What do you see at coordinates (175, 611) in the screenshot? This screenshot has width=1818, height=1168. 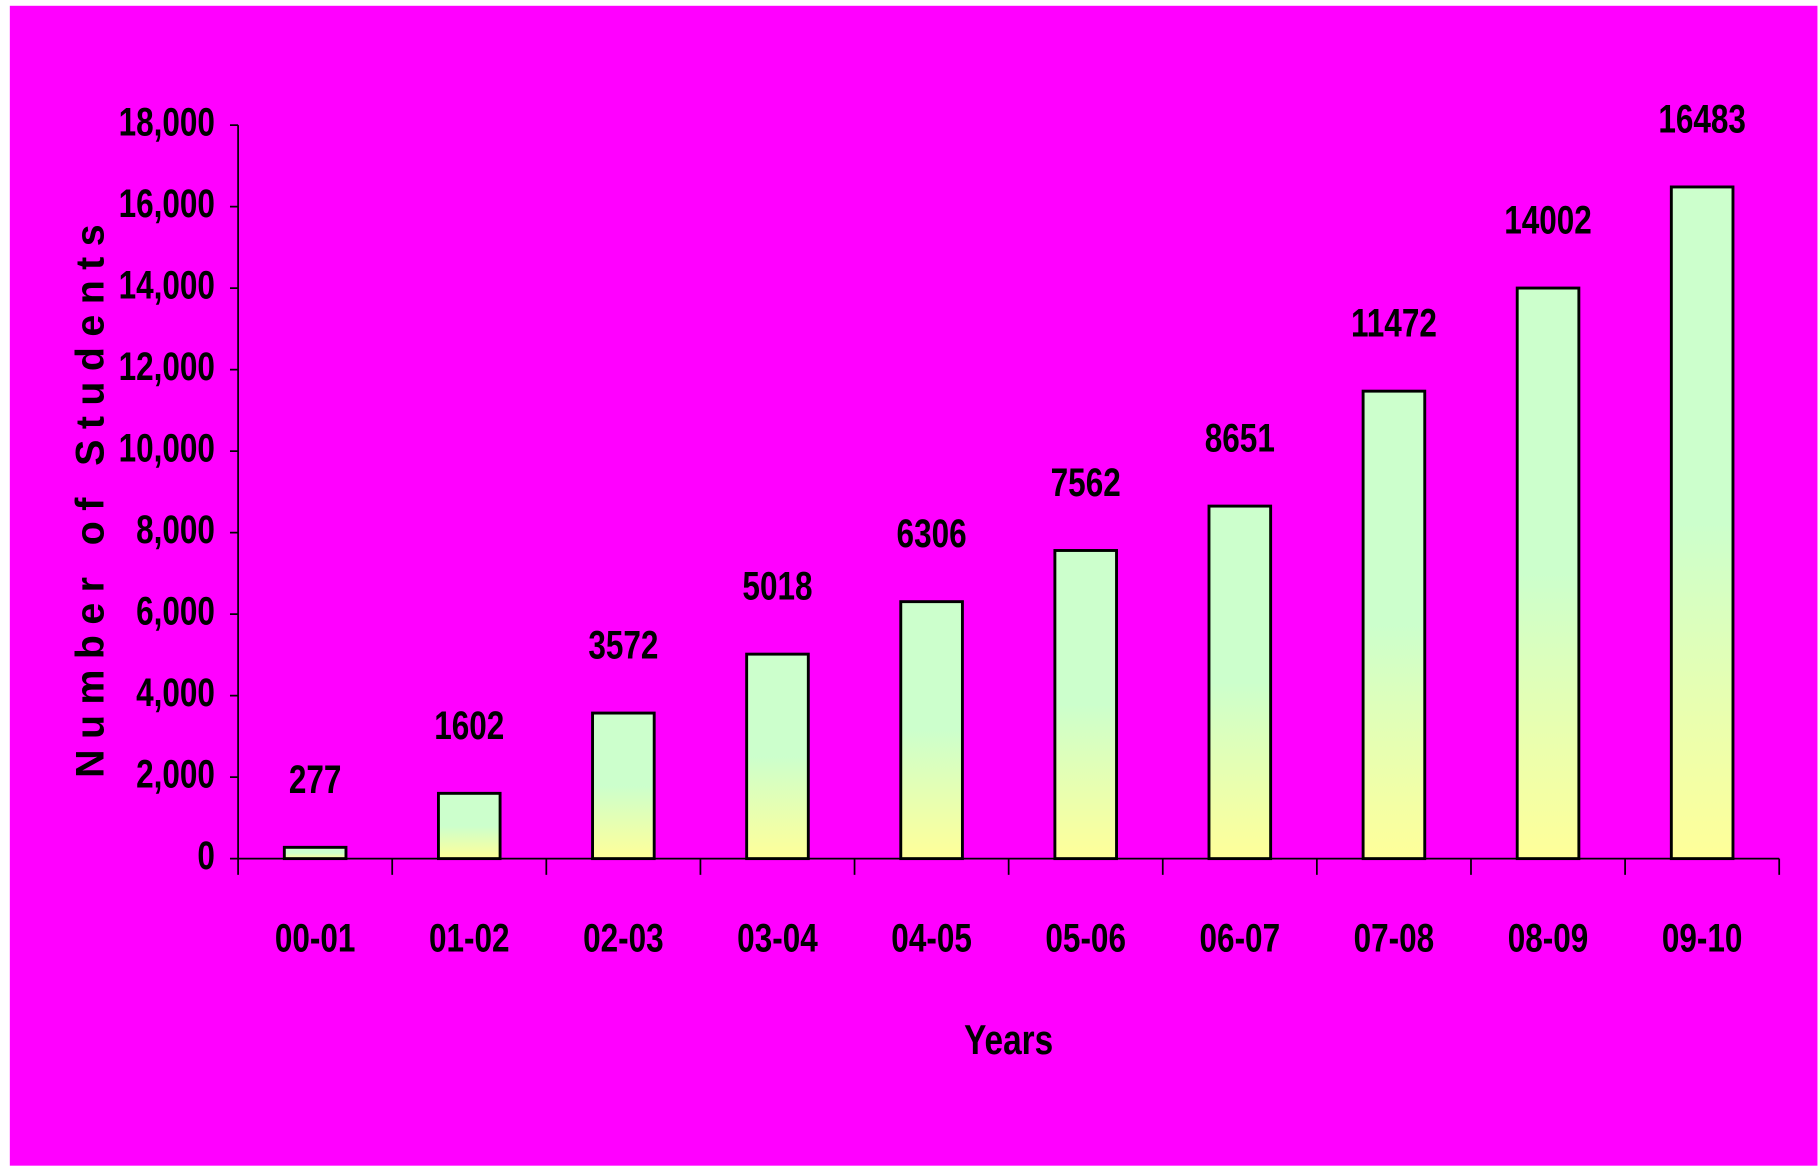 I see `y-tick-label: 6,000` at bounding box center [175, 611].